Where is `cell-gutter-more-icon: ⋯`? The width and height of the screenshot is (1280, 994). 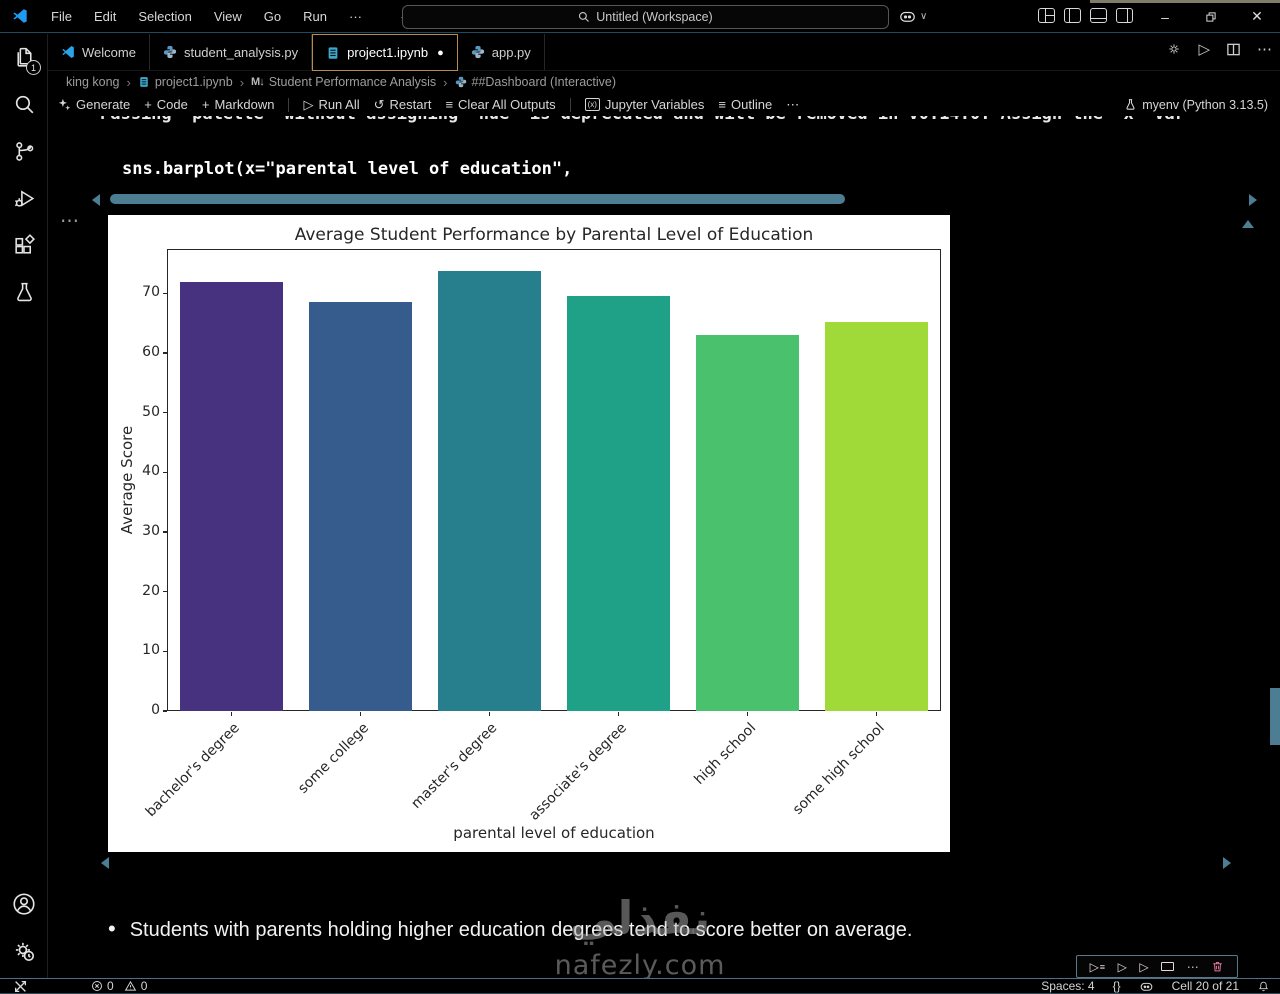
cell-gutter-more-icon: ⋯ is located at coordinates (70, 221).